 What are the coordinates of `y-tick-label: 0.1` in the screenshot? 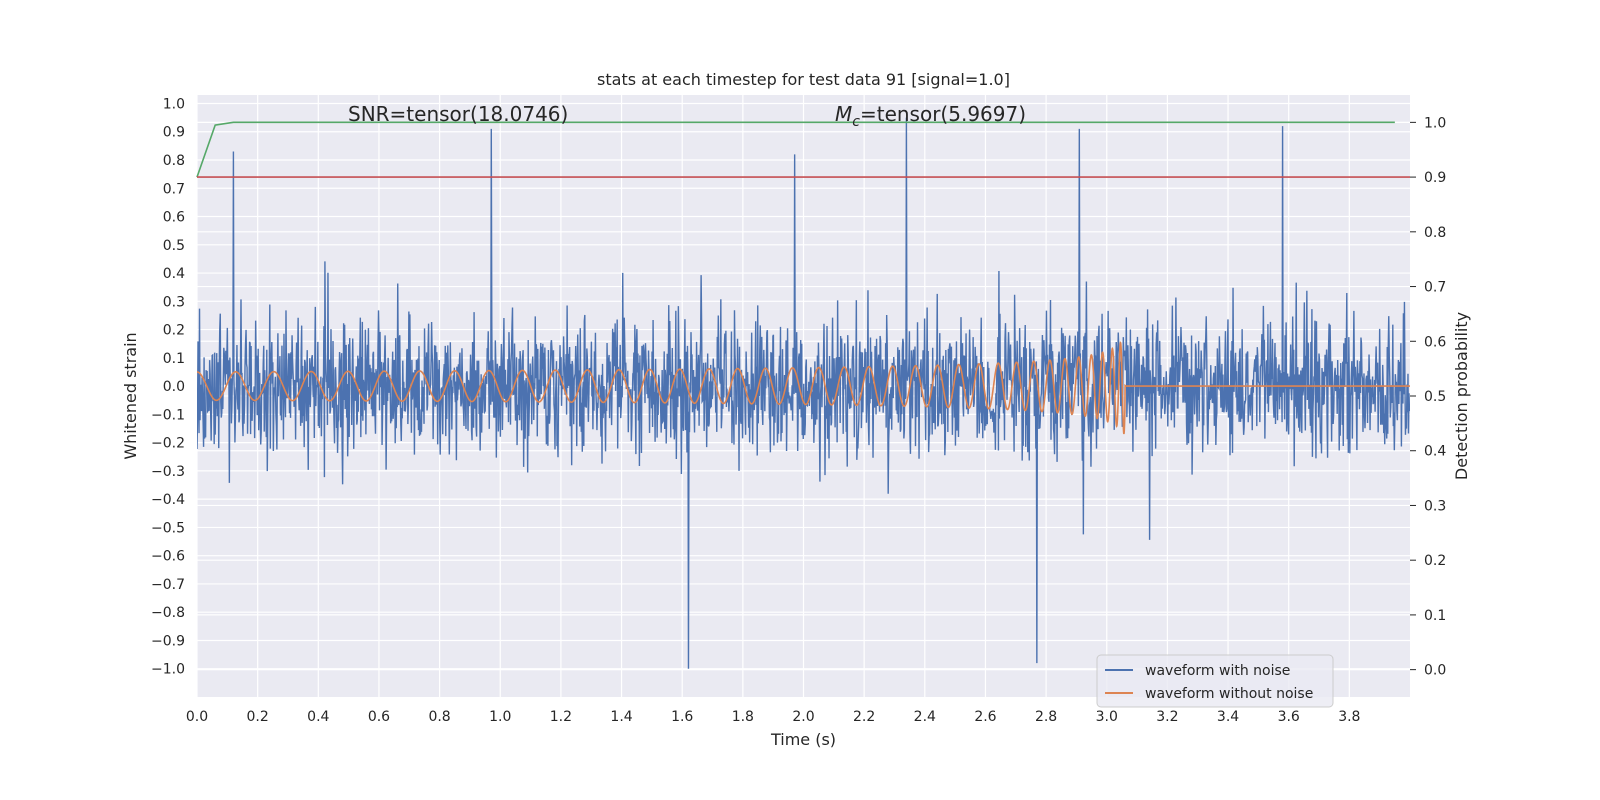 It's located at (174, 359).